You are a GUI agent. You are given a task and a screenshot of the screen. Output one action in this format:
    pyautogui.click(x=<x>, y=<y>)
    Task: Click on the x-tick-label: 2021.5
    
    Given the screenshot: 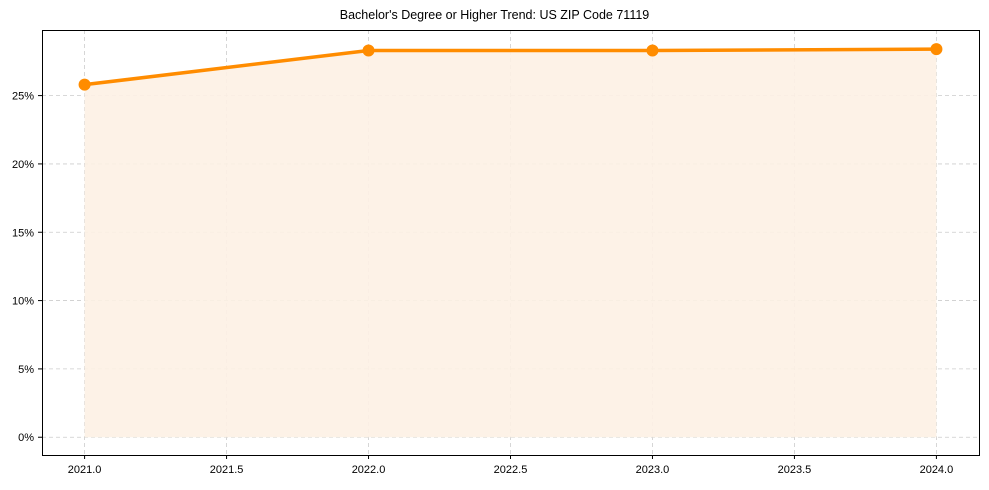 What is the action you would take?
    pyautogui.click(x=227, y=470)
    